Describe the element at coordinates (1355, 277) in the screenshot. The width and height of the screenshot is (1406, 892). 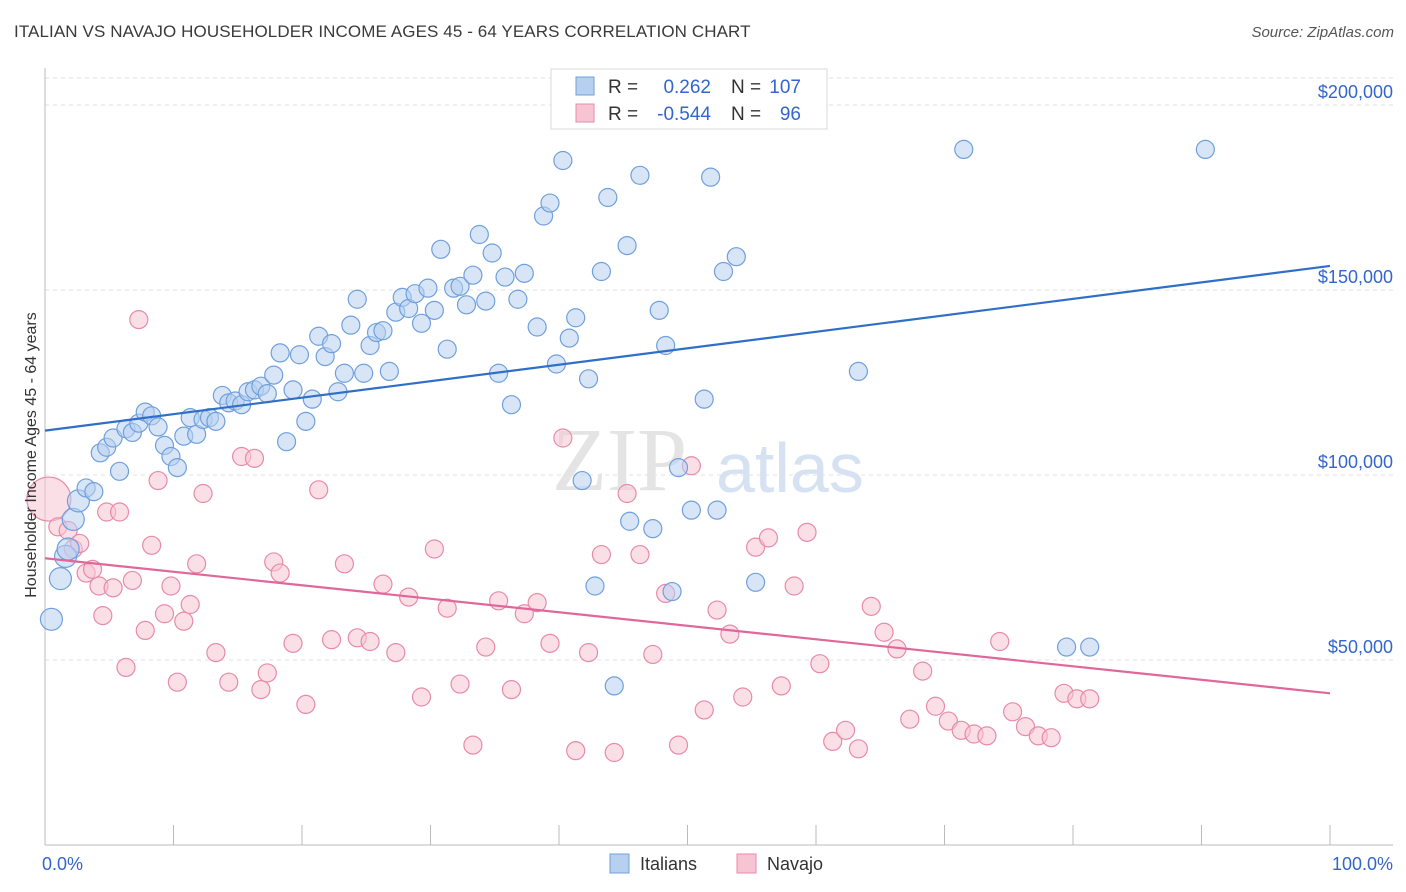
I see `y-tick-label: $150,000` at that location.